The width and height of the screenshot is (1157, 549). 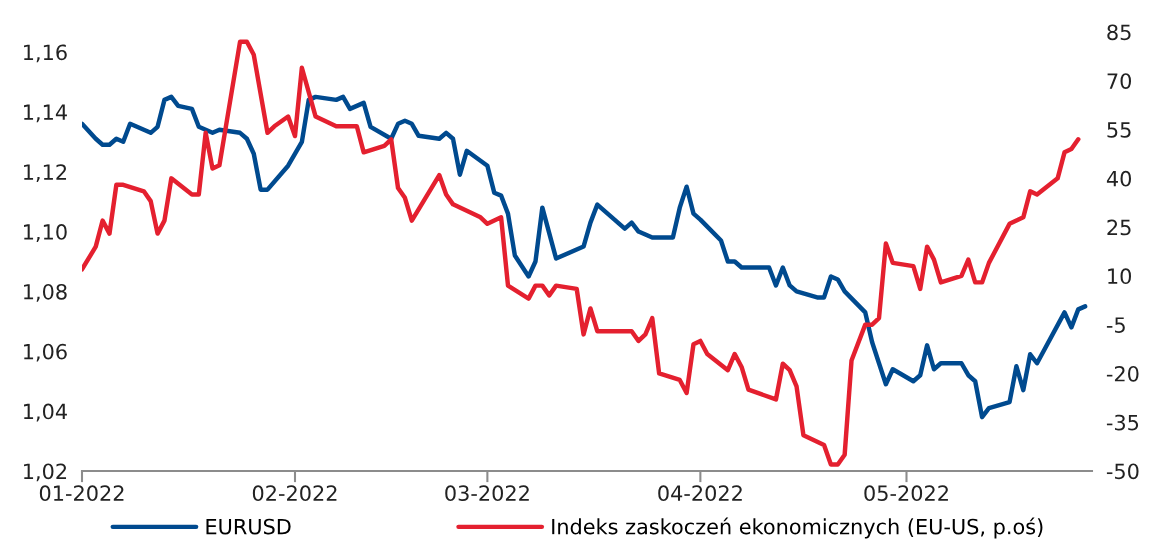 What do you see at coordinates (45, 233) in the screenshot?
I see `y-tick-label: 1,10` at bounding box center [45, 233].